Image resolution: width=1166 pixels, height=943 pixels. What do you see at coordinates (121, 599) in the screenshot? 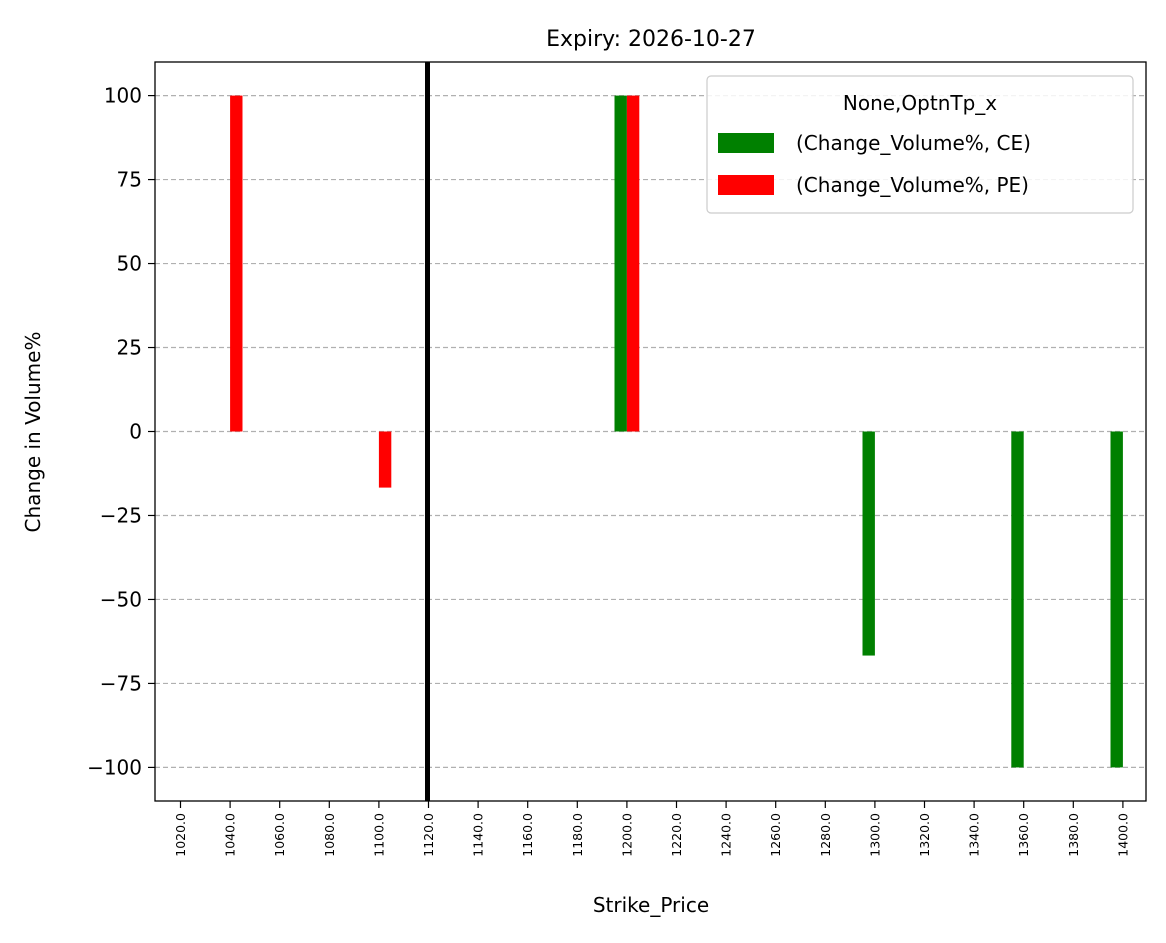
I see `y-tick-label: −50` at bounding box center [121, 599].